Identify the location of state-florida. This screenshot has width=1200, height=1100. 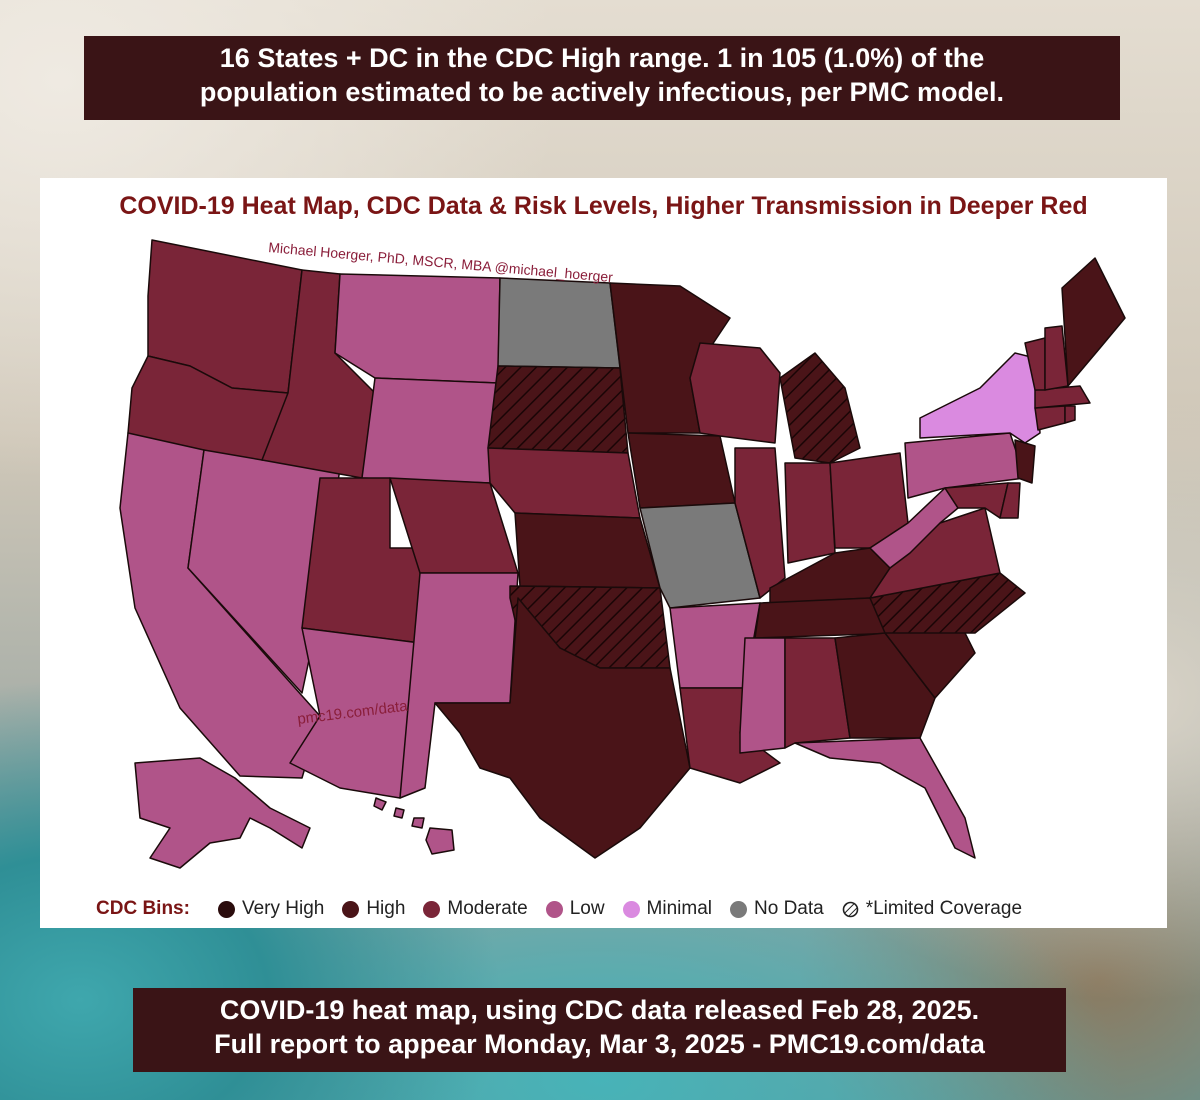
(885, 798).